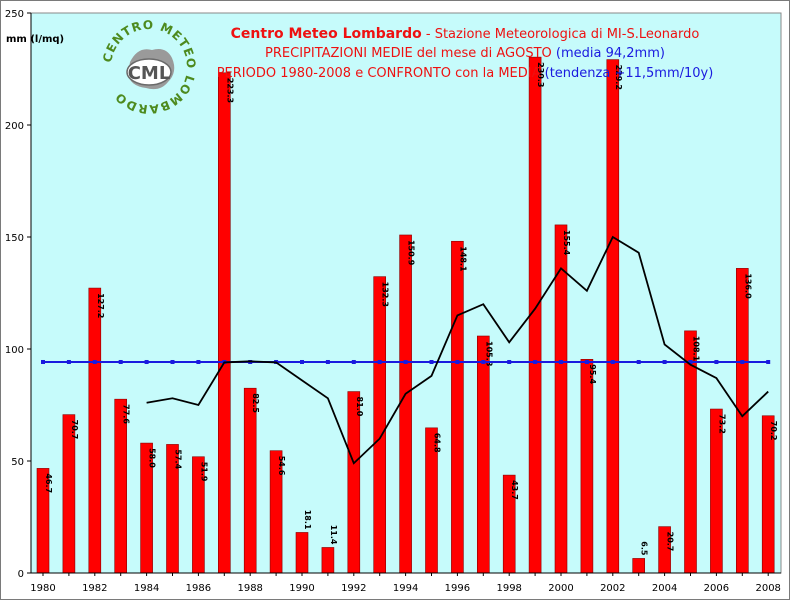  I want to click on x-tick-label: 1982, so click(94, 588).